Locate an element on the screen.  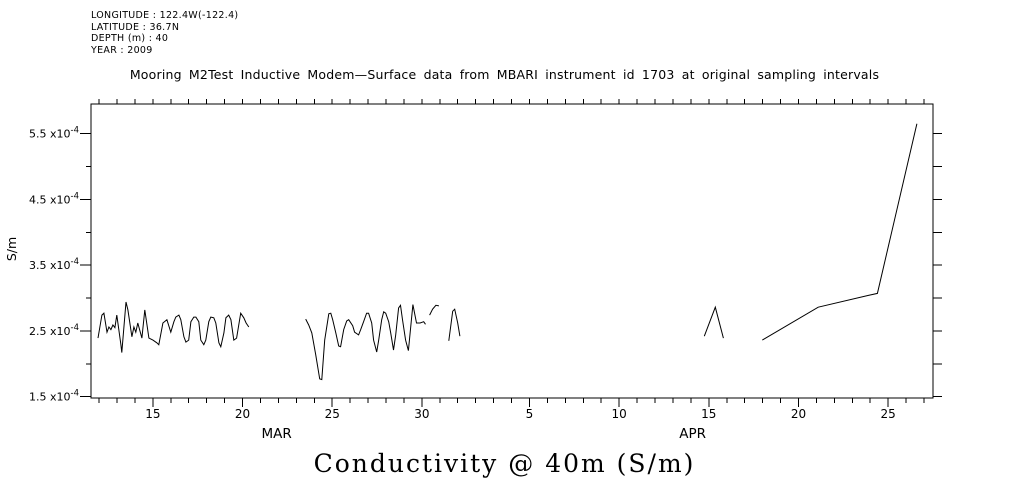
x-tick-label: 30 is located at coordinates (421, 414).